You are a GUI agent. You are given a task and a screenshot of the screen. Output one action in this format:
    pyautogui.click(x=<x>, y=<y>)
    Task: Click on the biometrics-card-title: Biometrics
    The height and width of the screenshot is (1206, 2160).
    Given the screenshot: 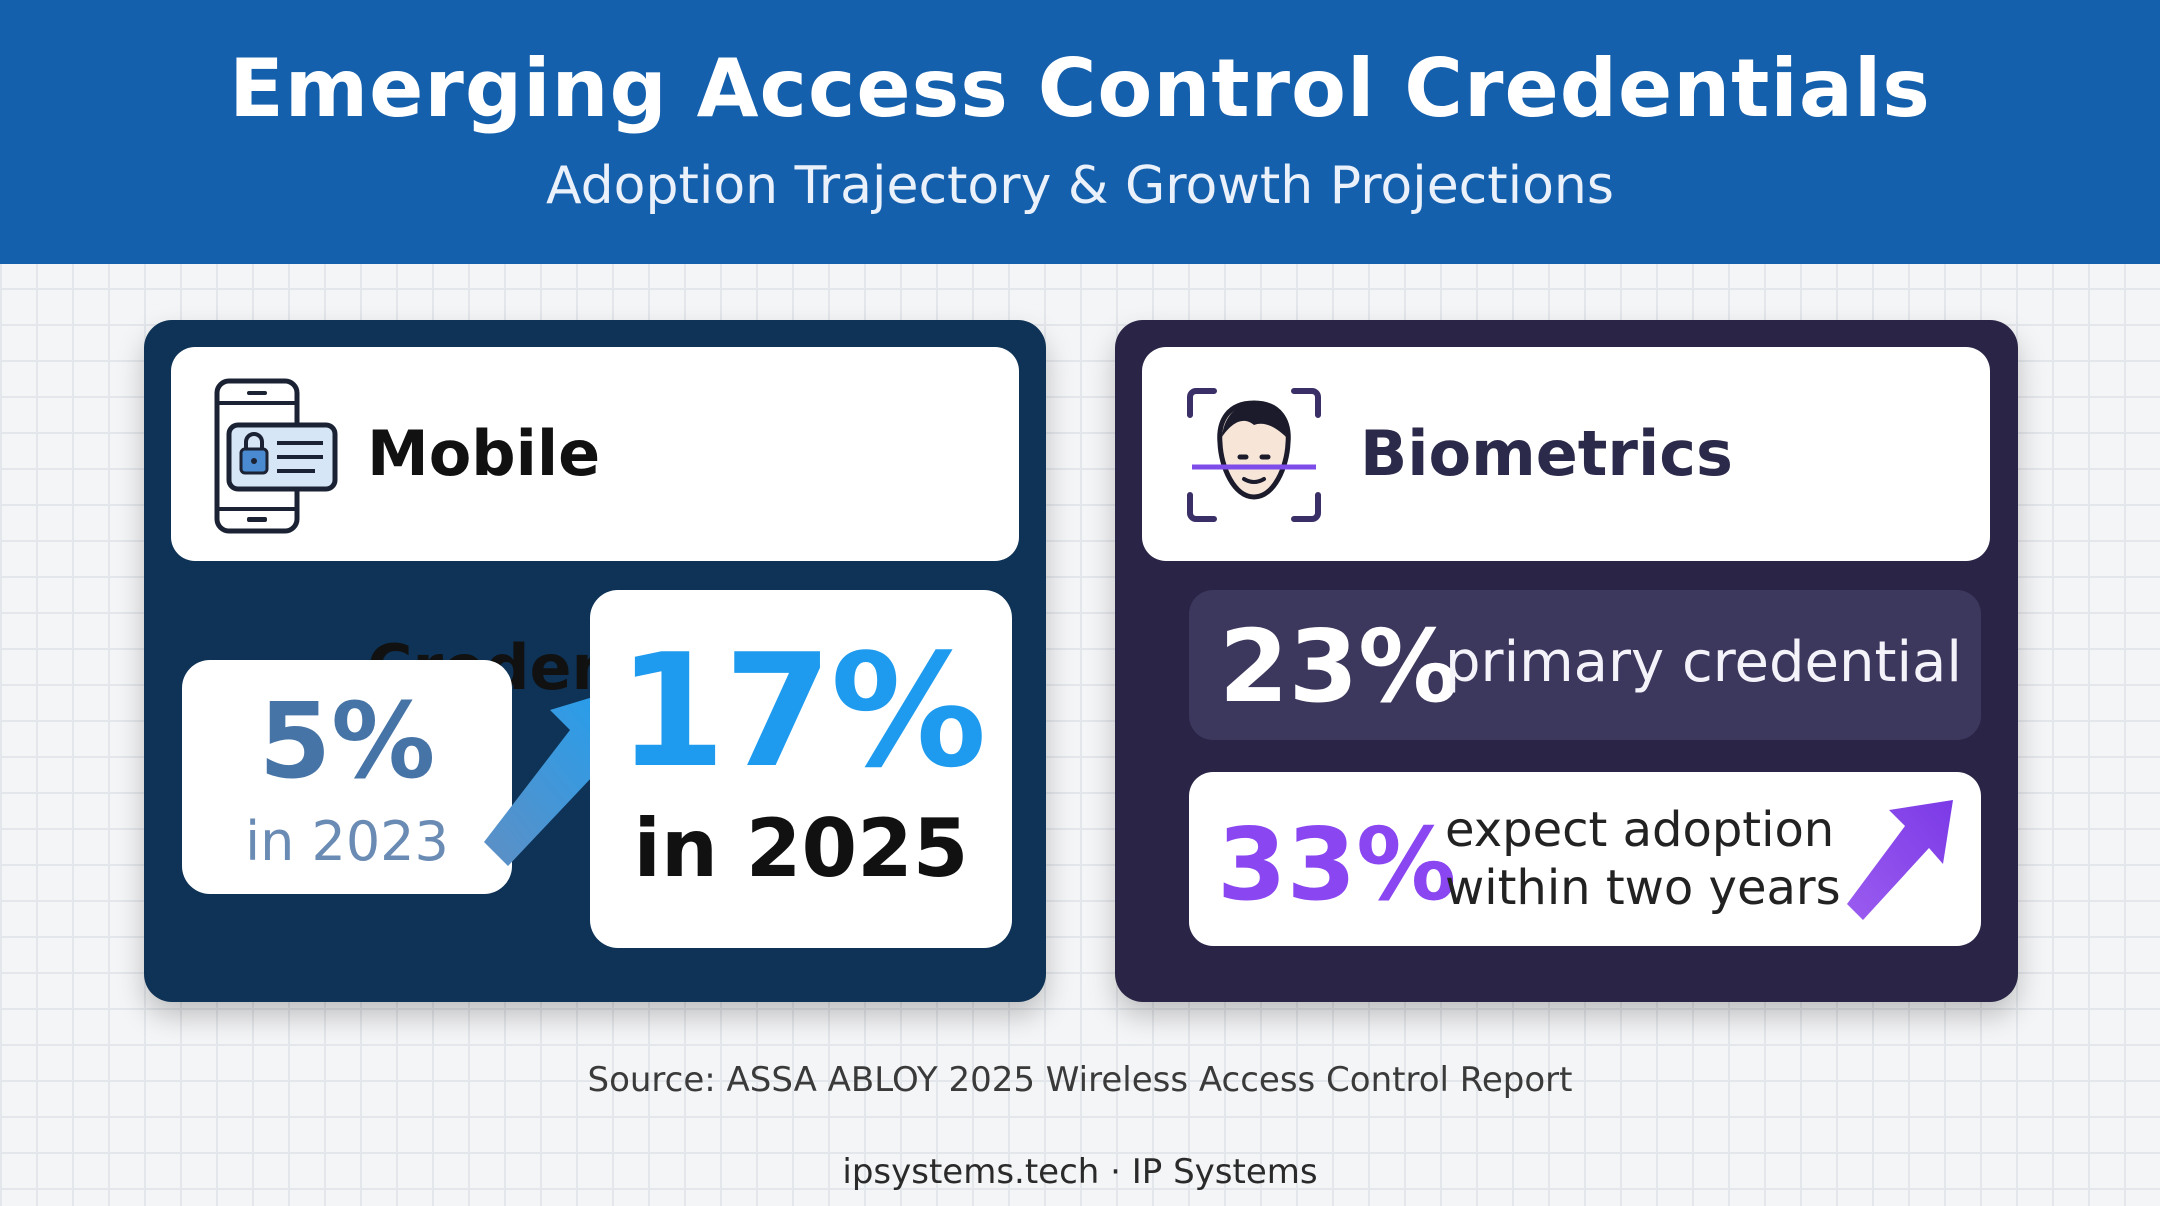 What is the action you would take?
    pyautogui.click(x=1546, y=453)
    